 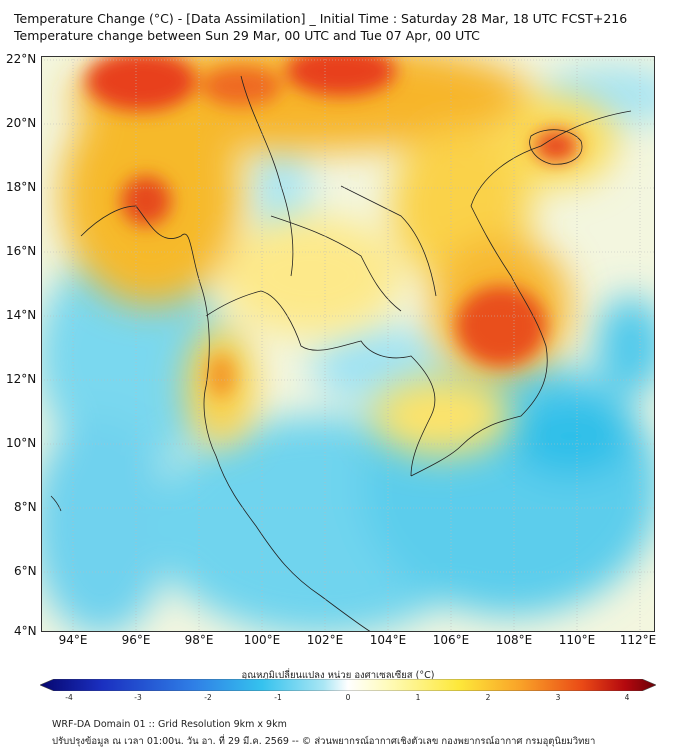 I want to click on lon-label-100e: 100°E, so click(x=262, y=640).